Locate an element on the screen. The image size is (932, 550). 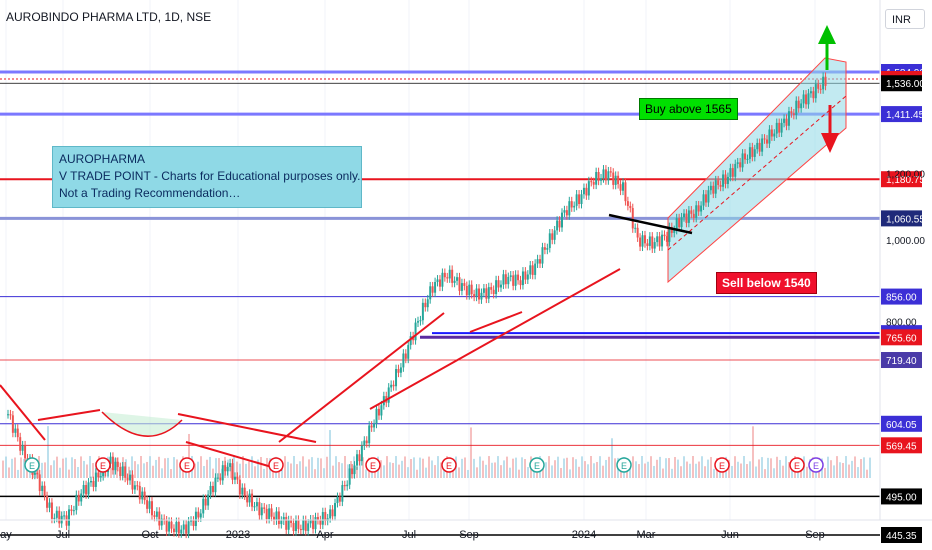
event-marker: E is located at coordinates (187, 465).